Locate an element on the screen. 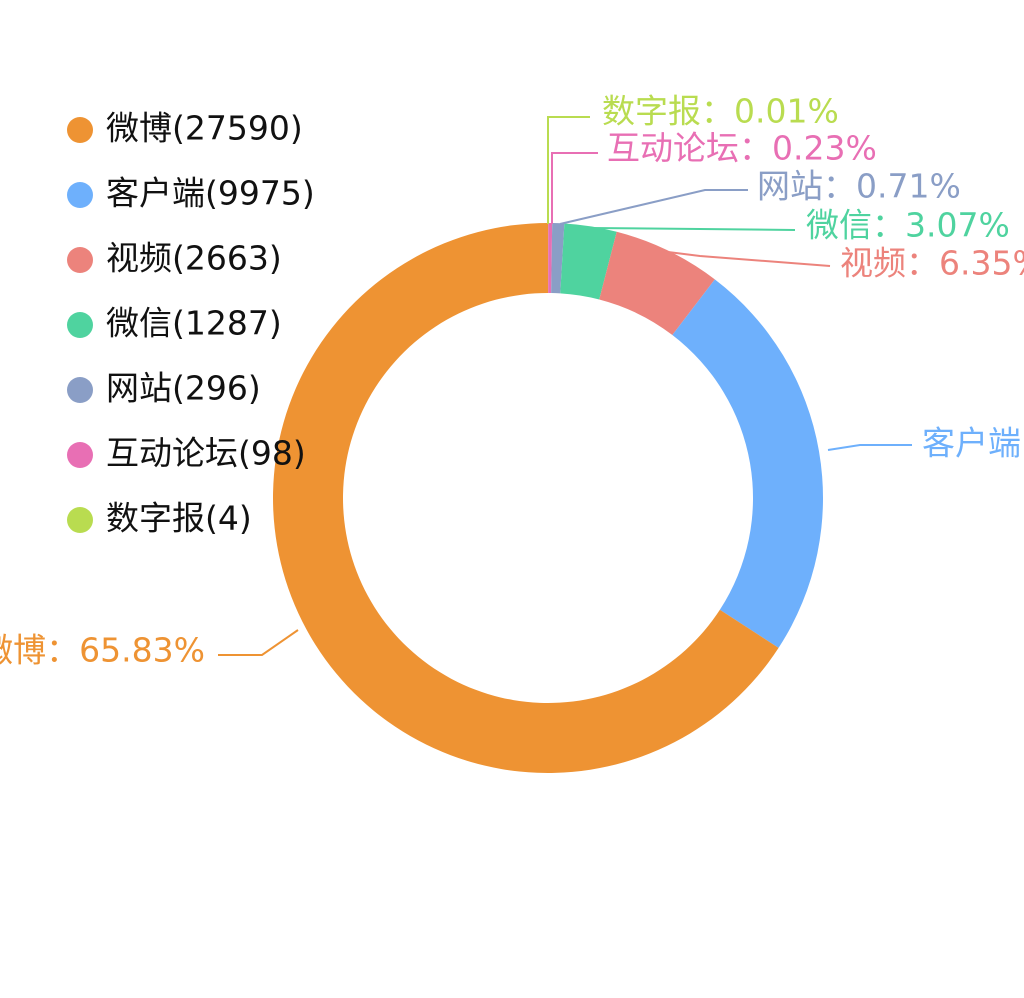  legend-label: 客户端(9975) is located at coordinates (210, 193).